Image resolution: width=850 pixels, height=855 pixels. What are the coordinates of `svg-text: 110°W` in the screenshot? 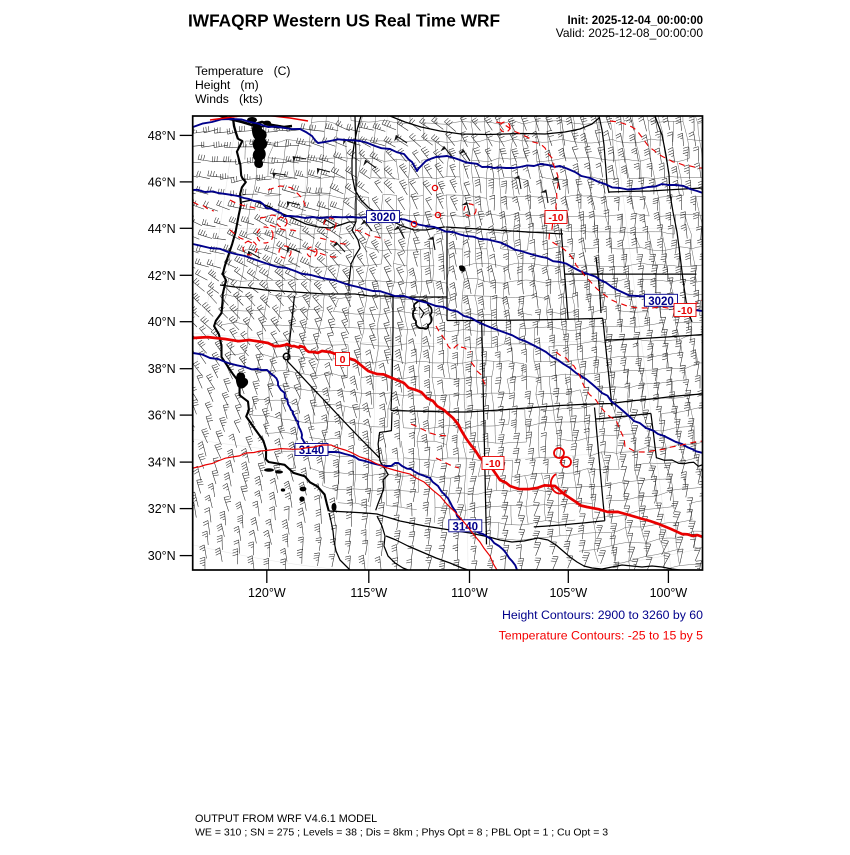 It's located at (469, 593).